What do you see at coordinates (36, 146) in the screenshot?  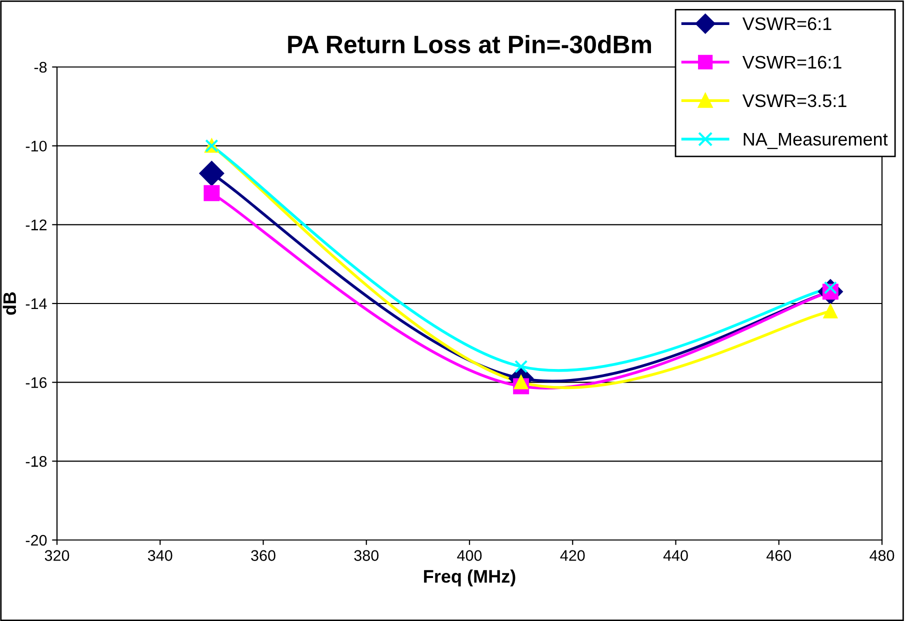 I see `y-tick-label: -10` at bounding box center [36, 146].